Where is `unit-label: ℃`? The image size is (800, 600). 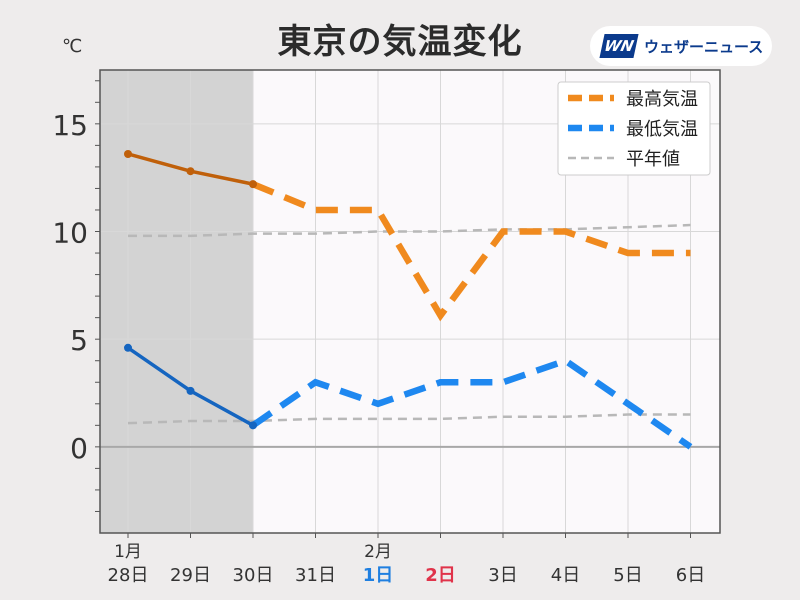 unit-label: ℃ is located at coordinates (72, 46).